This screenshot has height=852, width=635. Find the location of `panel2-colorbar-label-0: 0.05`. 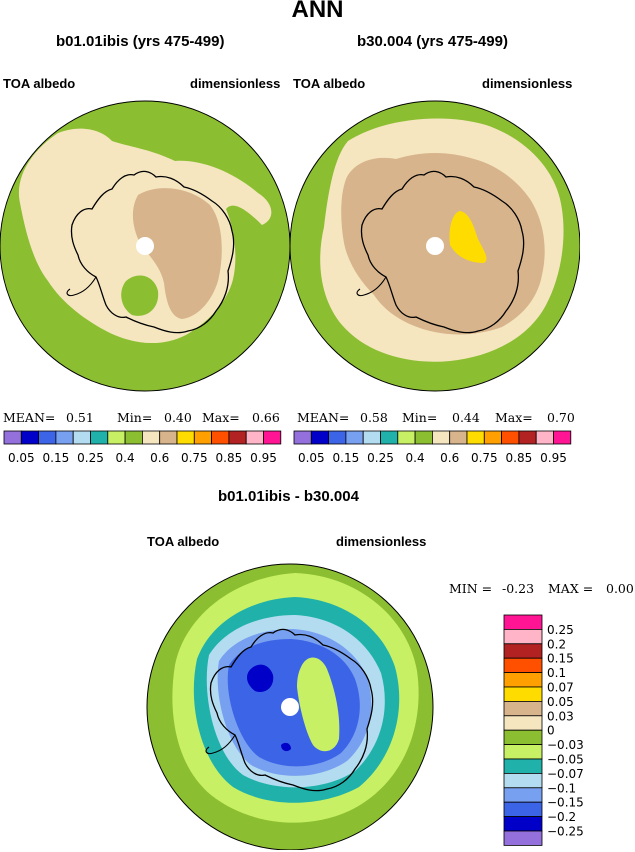

panel2-colorbar-label-0: 0.05 is located at coordinates (311, 458).